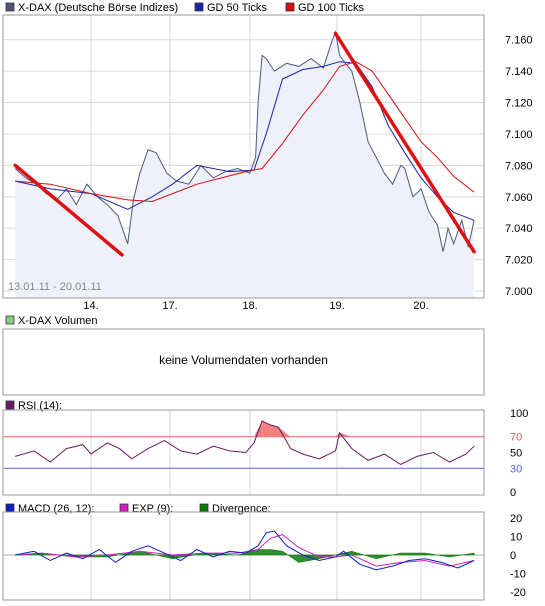 The height and width of the screenshot is (606, 545). Describe the element at coordinates (249, 306) in the screenshot. I see `x-tick-label-2: 18.` at that location.